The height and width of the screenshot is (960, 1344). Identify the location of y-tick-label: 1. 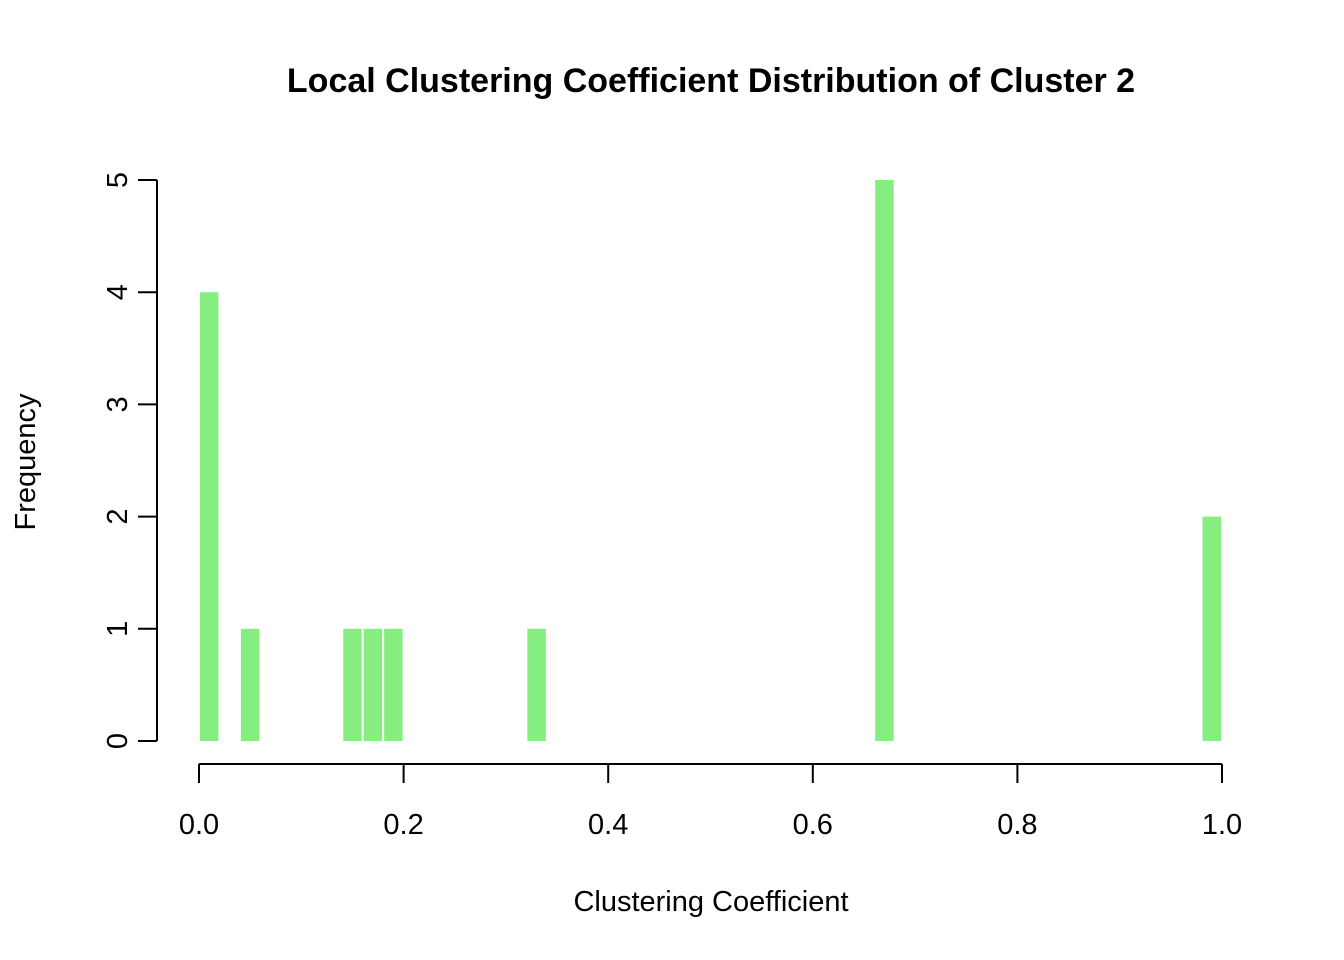
(118, 629).